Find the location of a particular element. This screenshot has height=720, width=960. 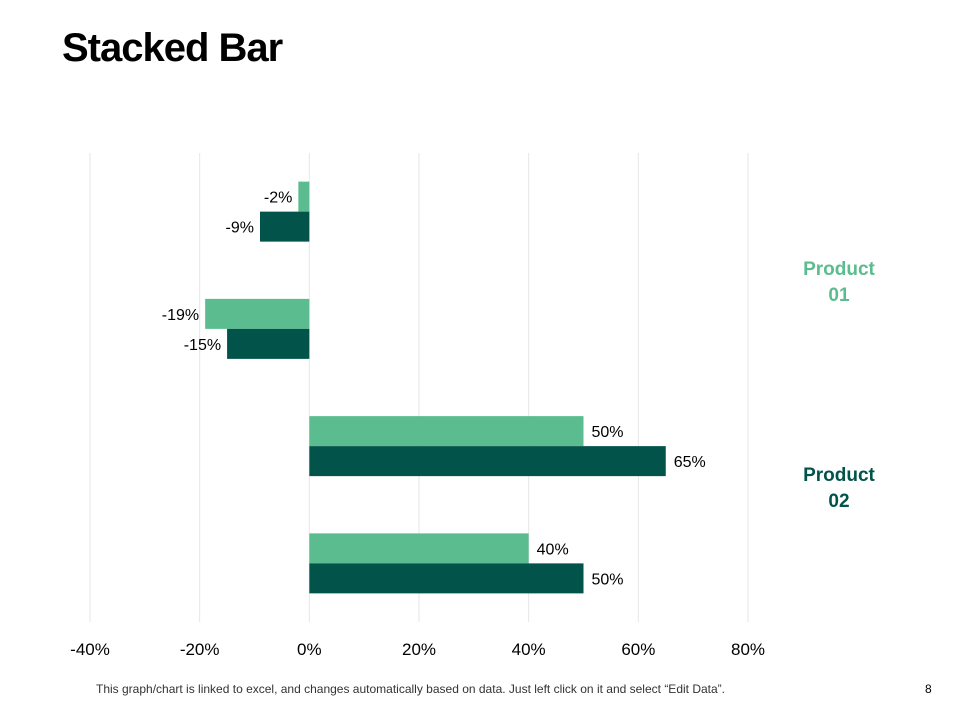

data-label: -19% is located at coordinates (180, 315).